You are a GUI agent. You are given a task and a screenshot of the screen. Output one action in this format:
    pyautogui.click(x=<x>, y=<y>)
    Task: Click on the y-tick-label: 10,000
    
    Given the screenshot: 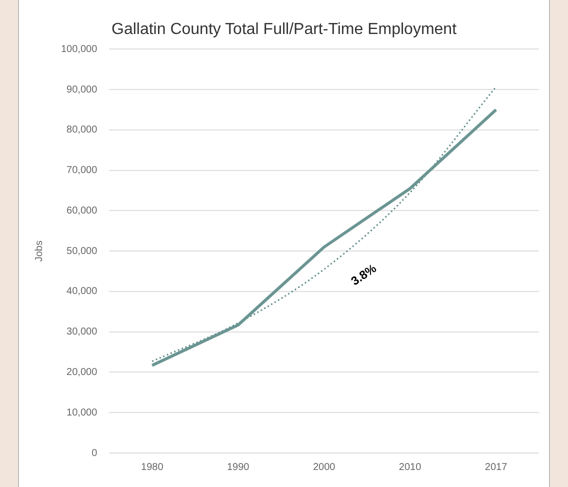 What is the action you would take?
    pyautogui.click(x=82, y=412)
    